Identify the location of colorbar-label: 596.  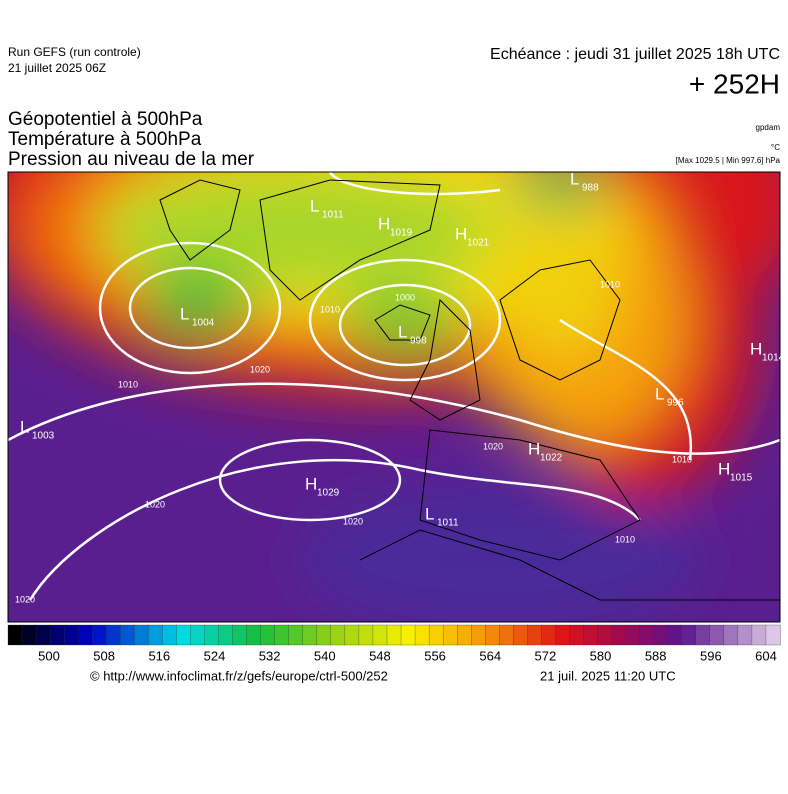
(711, 655).